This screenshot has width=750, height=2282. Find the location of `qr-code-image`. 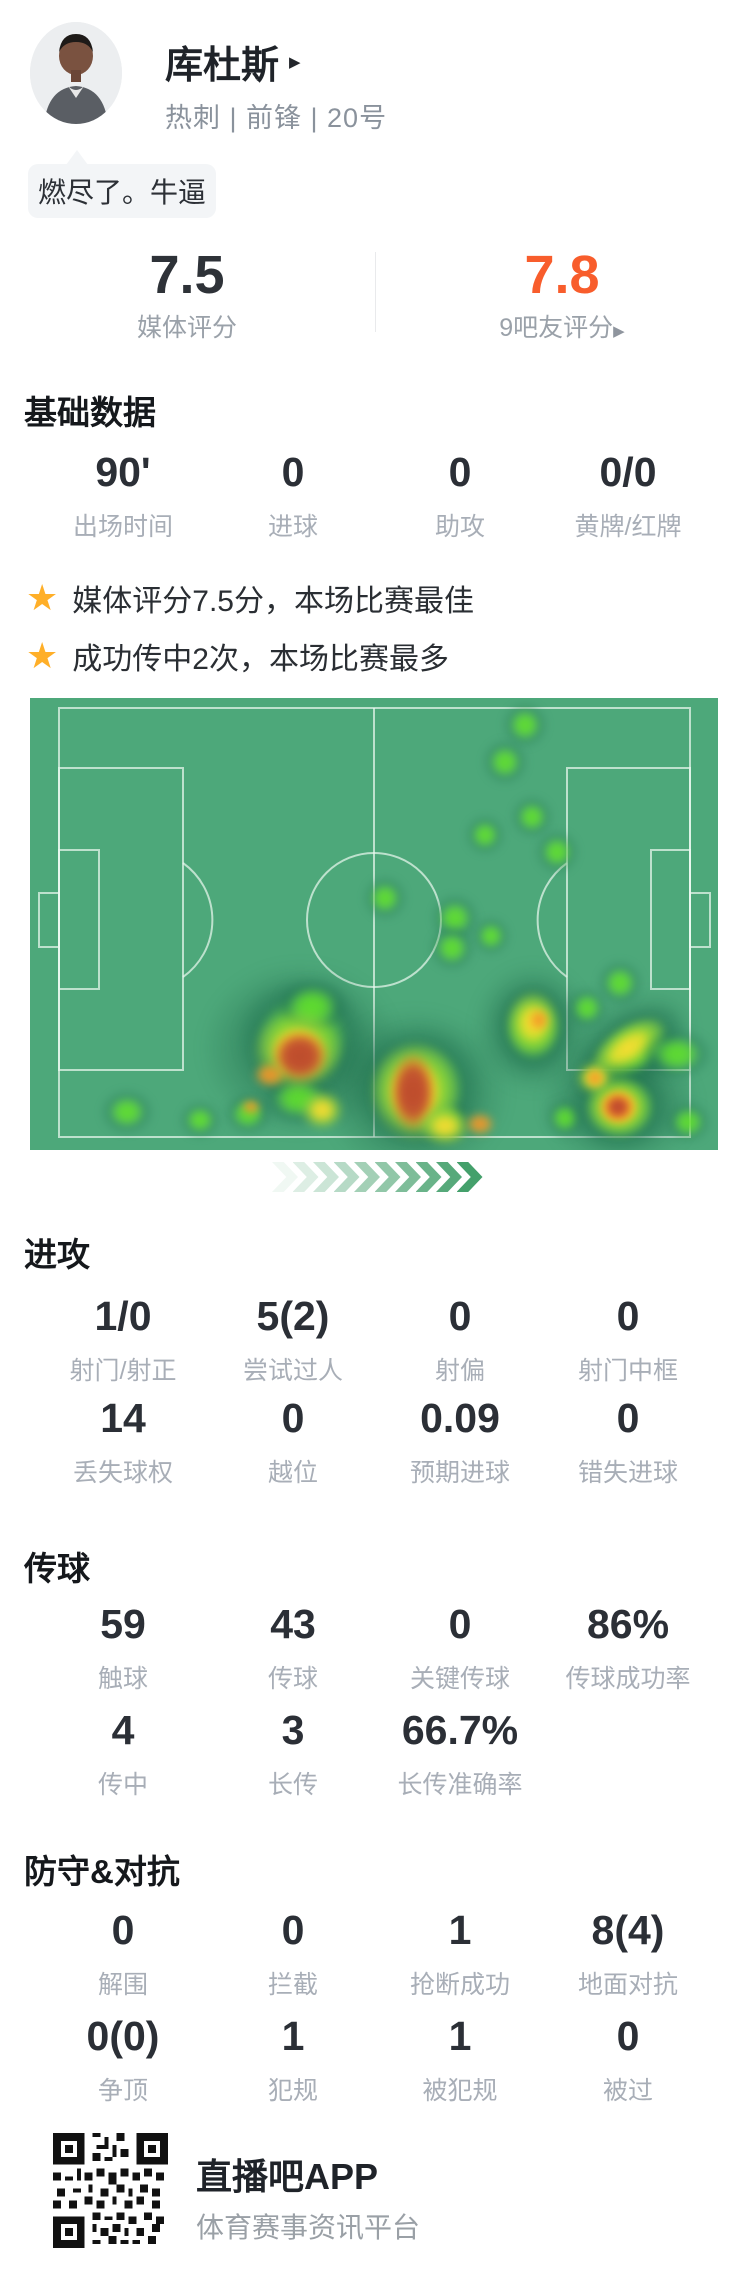

qr-code-image is located at coordinates (110, 2190).